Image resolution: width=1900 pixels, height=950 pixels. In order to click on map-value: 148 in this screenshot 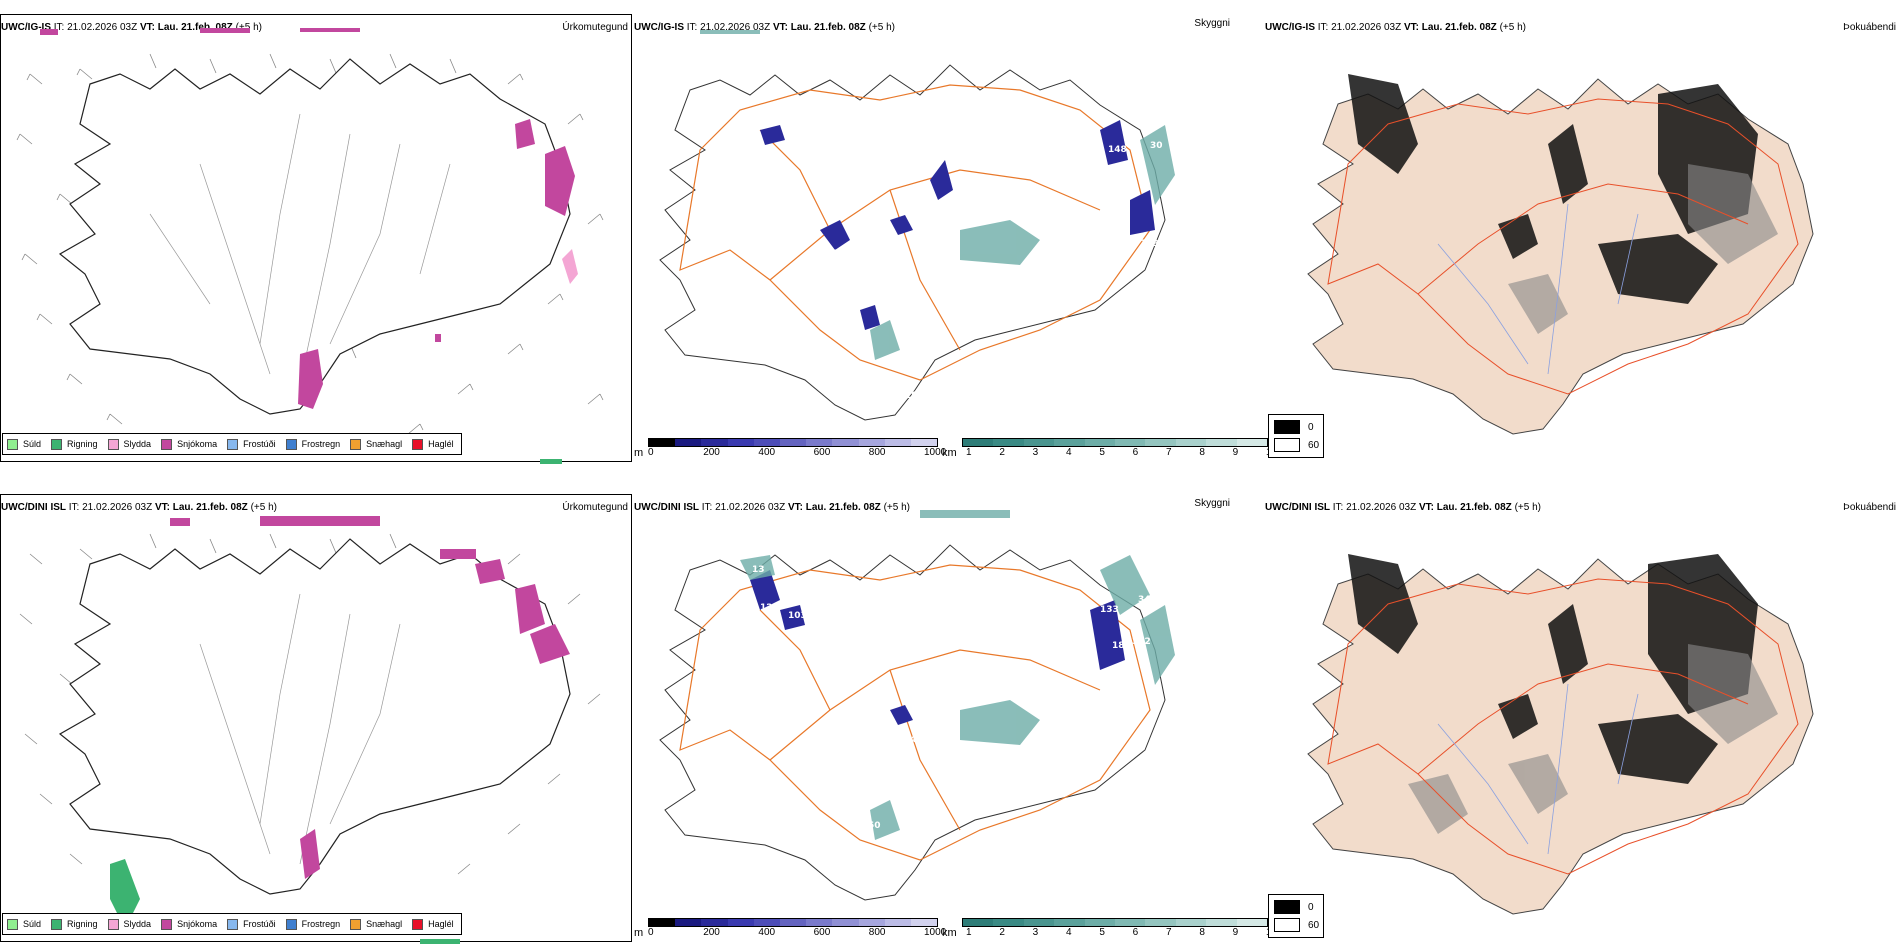, I will do `click(1117, 150)`.